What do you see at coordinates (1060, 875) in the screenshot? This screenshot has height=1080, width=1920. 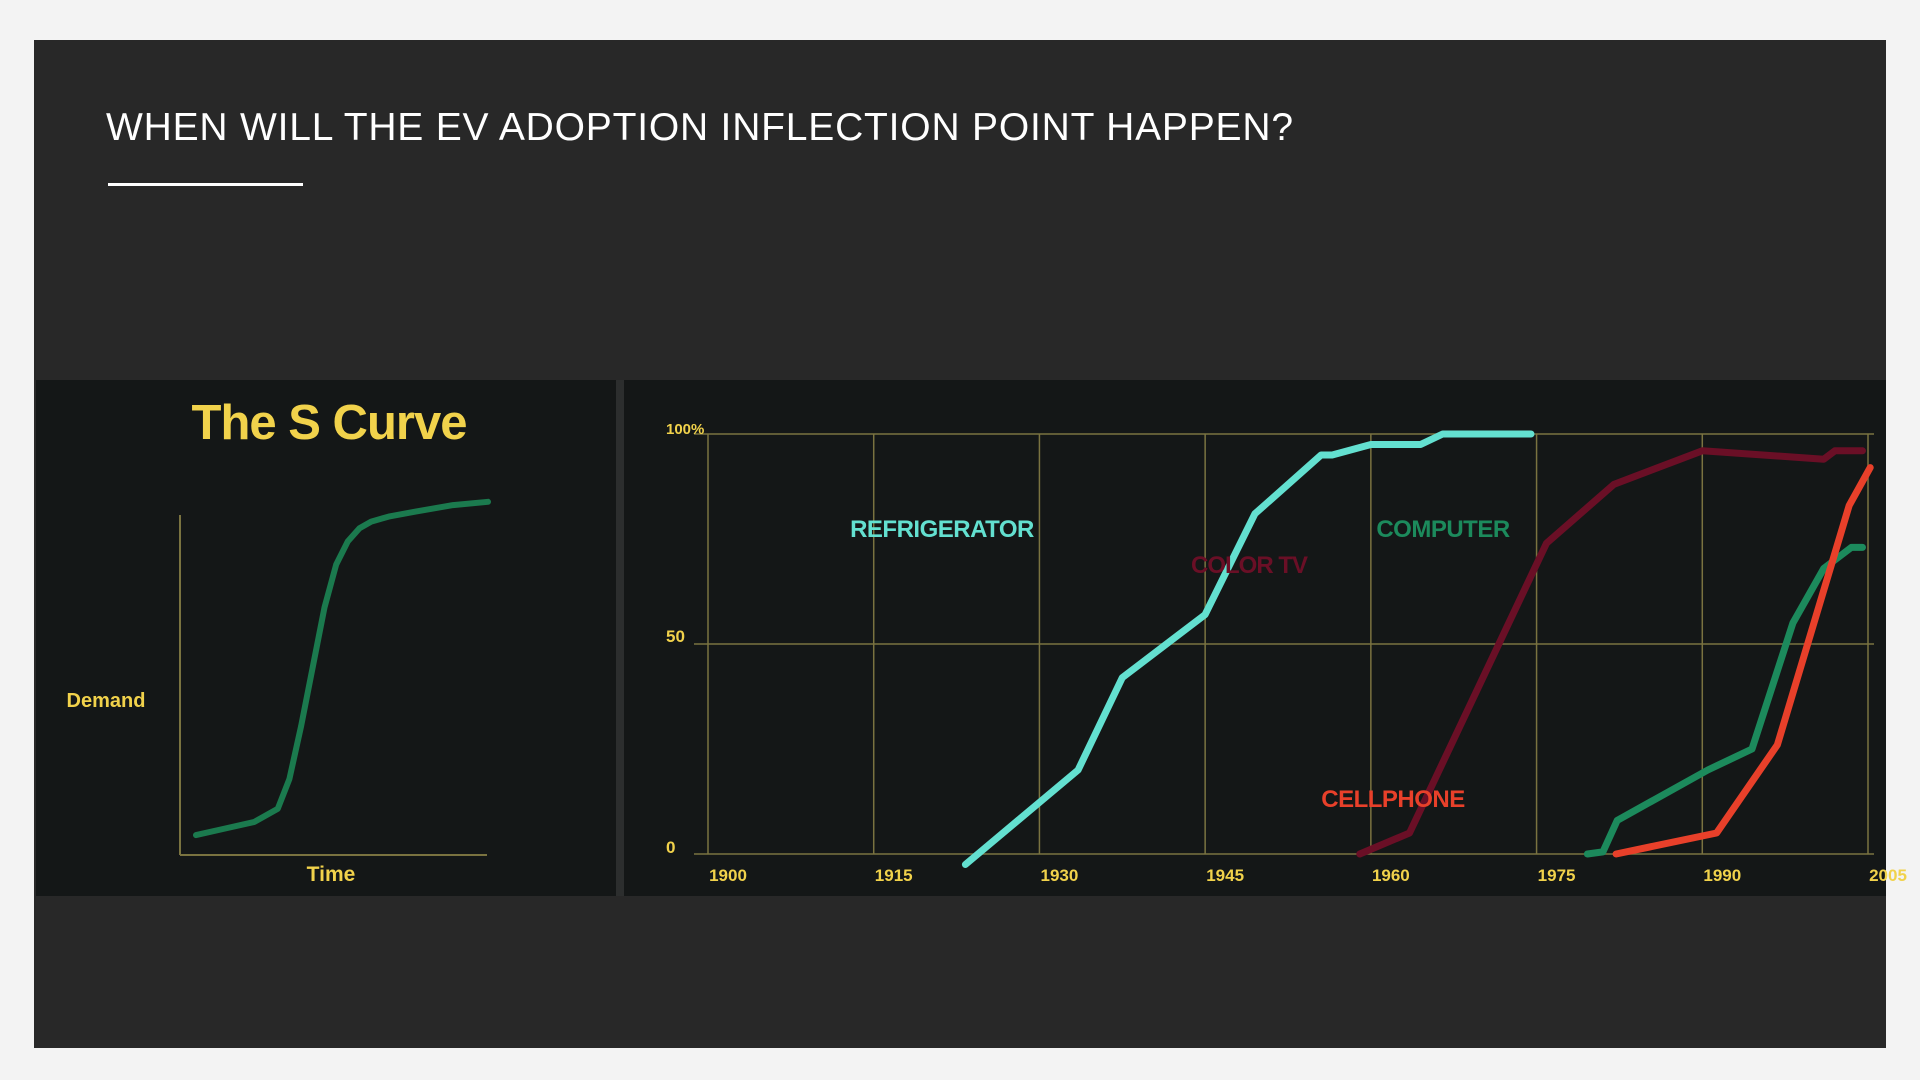 I see `x-tick-label: 1930` at bounding box center [1060, 875].